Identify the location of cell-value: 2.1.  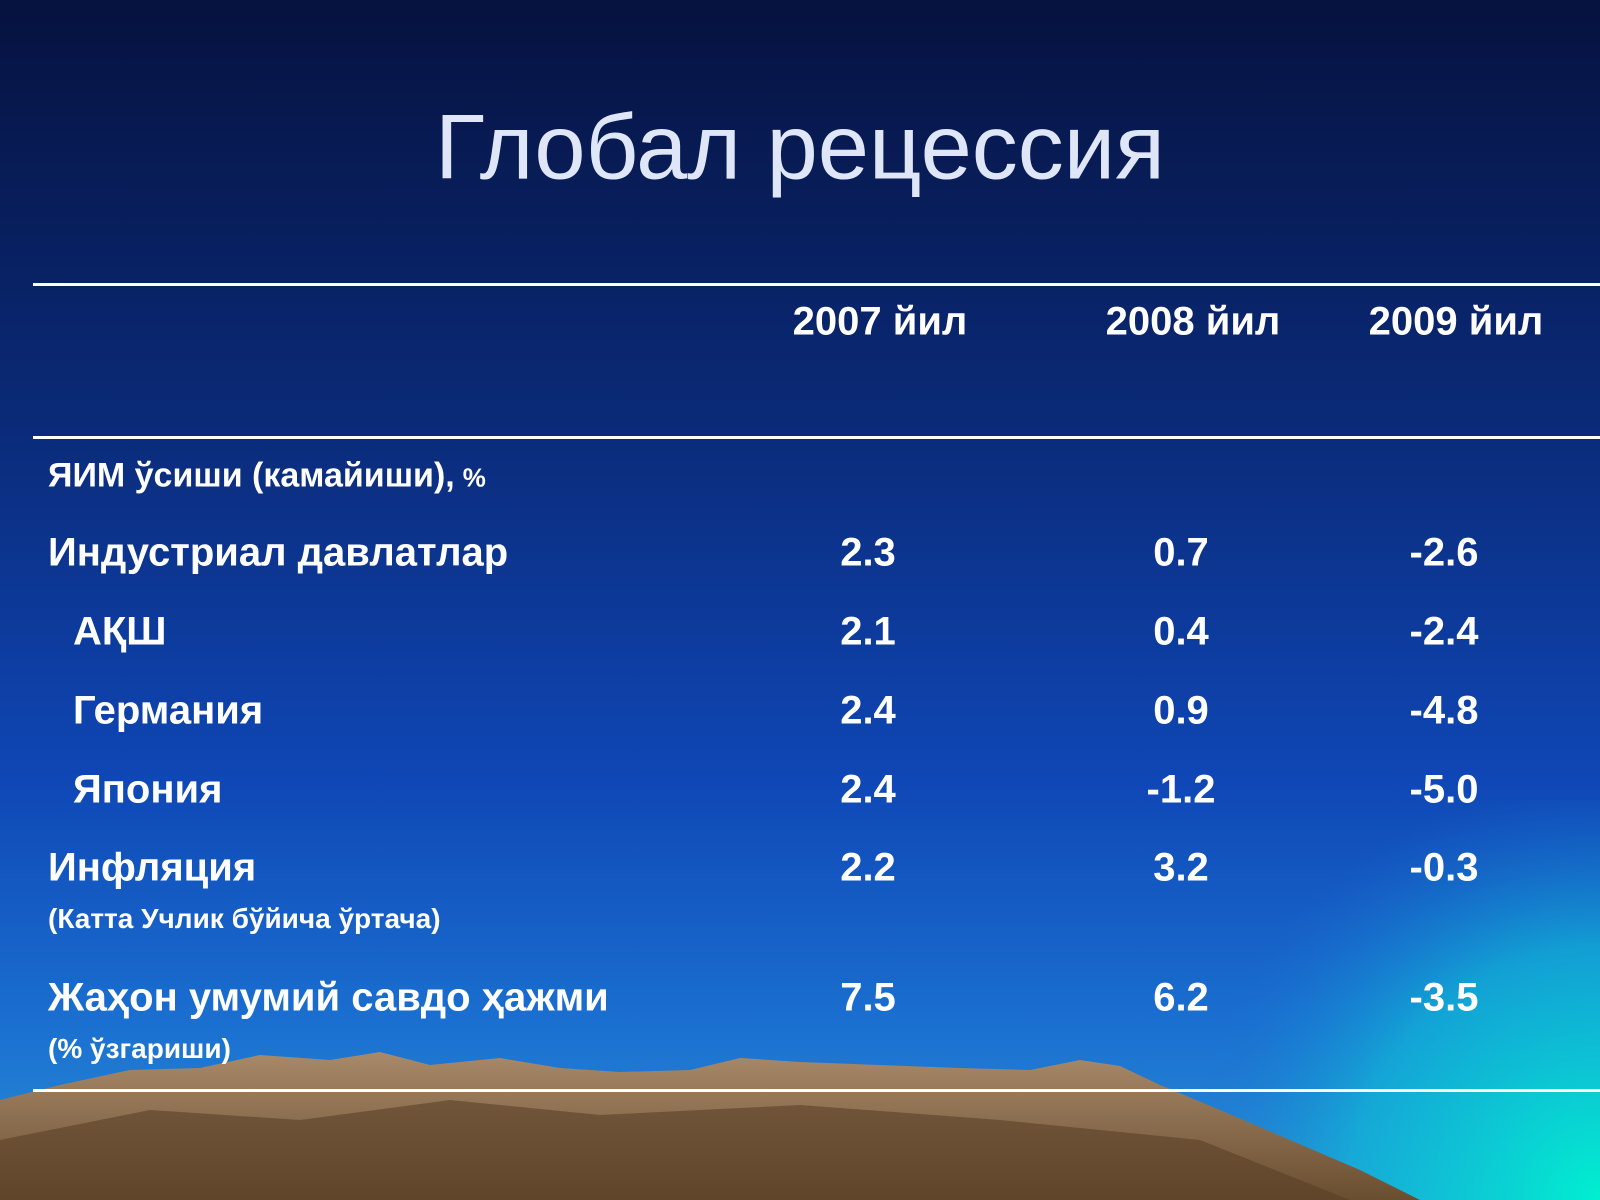
(868, 631).